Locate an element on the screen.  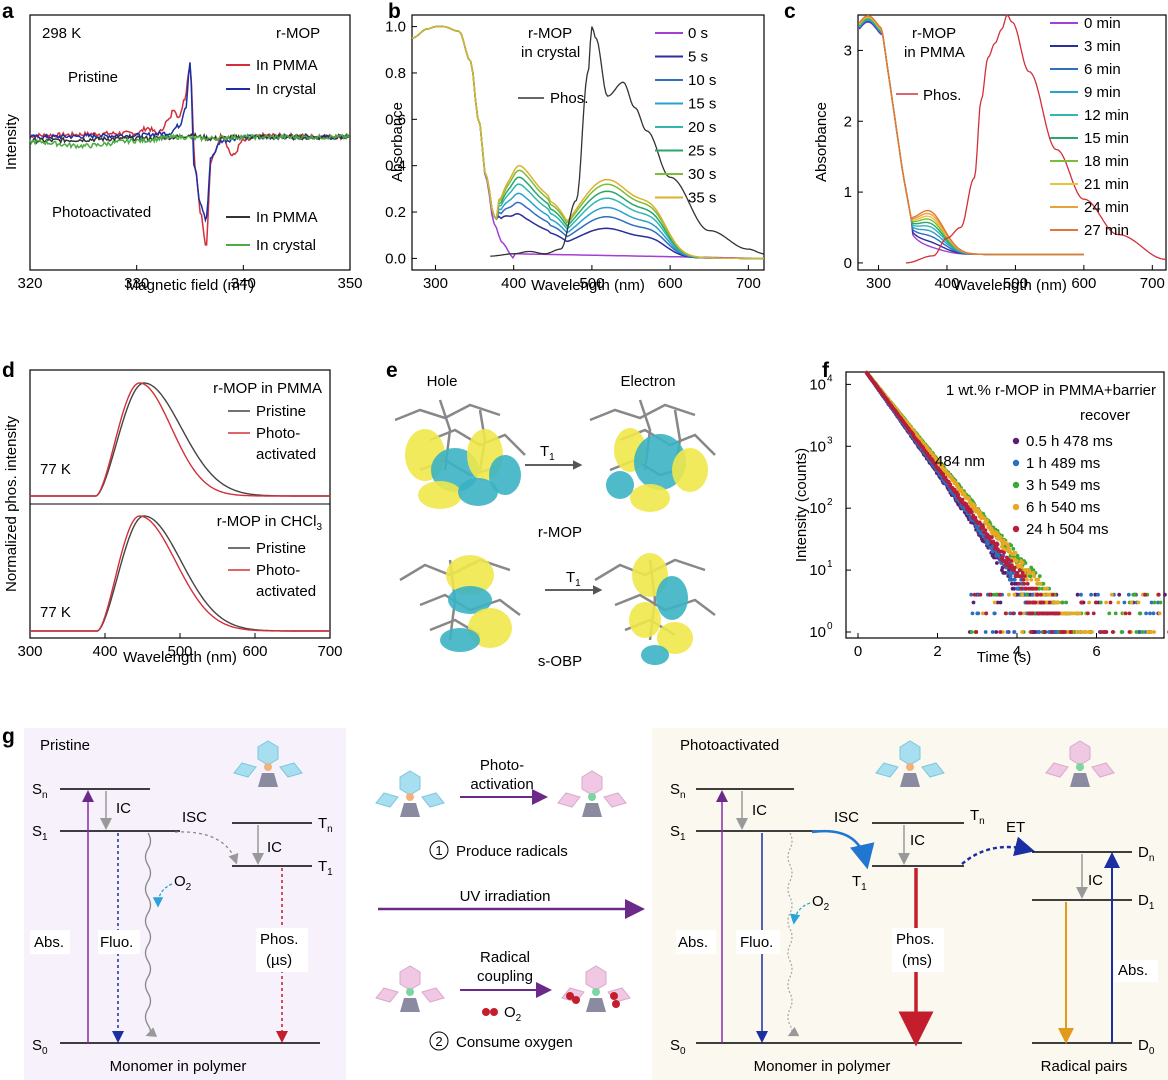
tick-label: 350 is located at coordinates (349, 283).